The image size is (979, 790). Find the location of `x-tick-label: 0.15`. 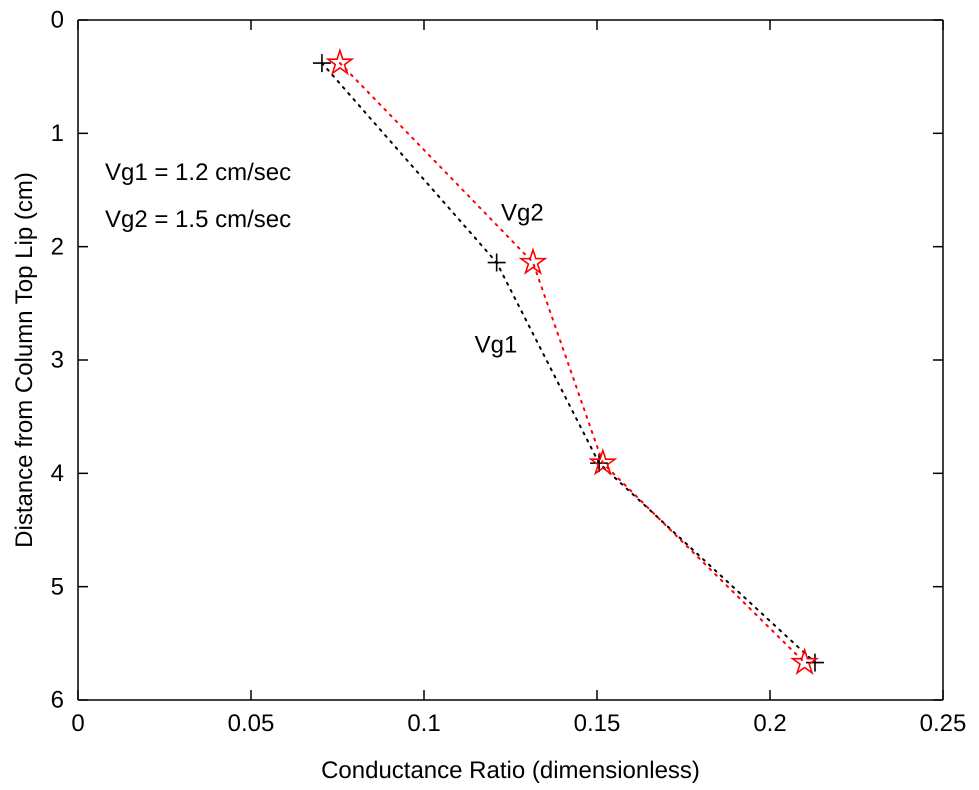

x-tick-label: 0.15 is located at coordinates (597, 724).